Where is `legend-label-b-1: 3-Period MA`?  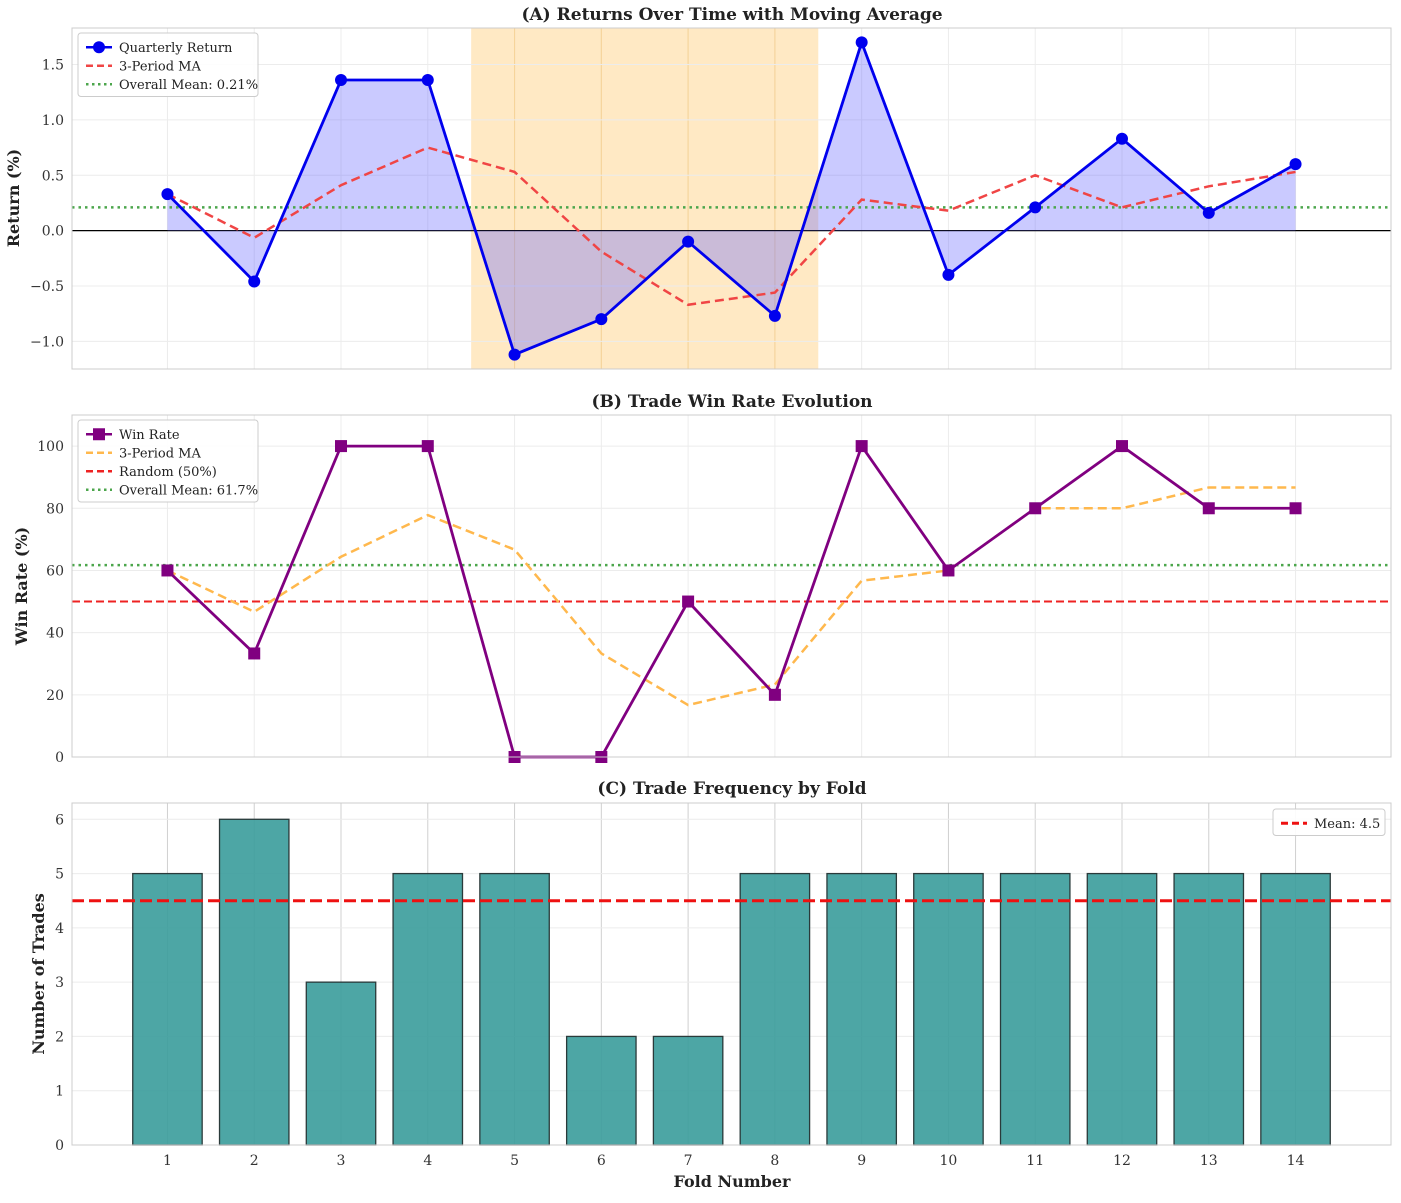 legend-label-b-1: 3-Period MA is located at coordinates (160, 453).